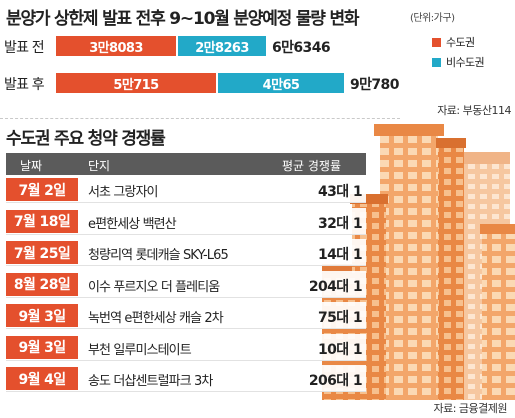 The image size is (515, 418). I want to click on table-row: 9월 3일 부천 일루미스테이트 10대 1, so click(186, 347).